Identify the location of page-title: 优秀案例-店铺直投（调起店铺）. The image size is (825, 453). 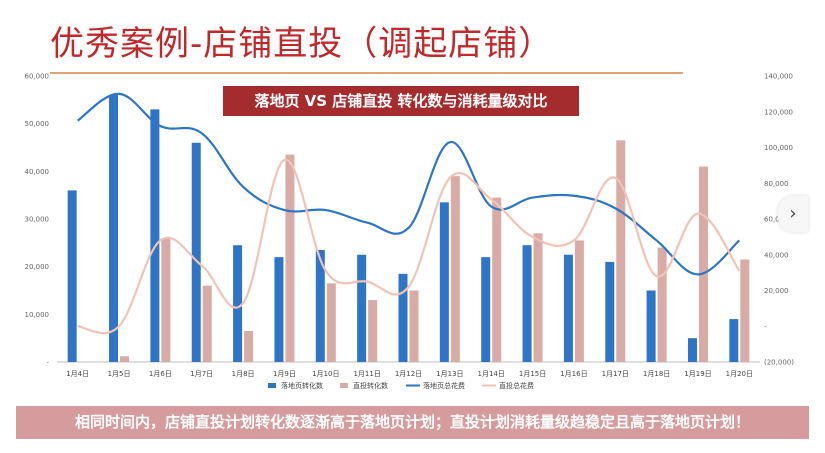
(302, 44).